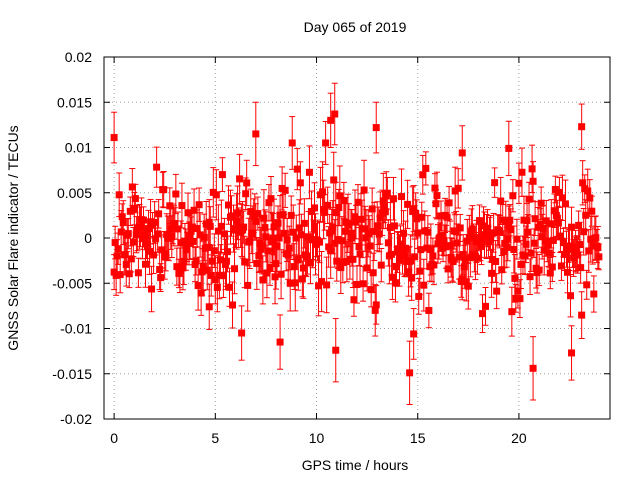 This screenshot has height=480, width=640. I want to click on y-tick-label: 0.02, so click(78, 57).